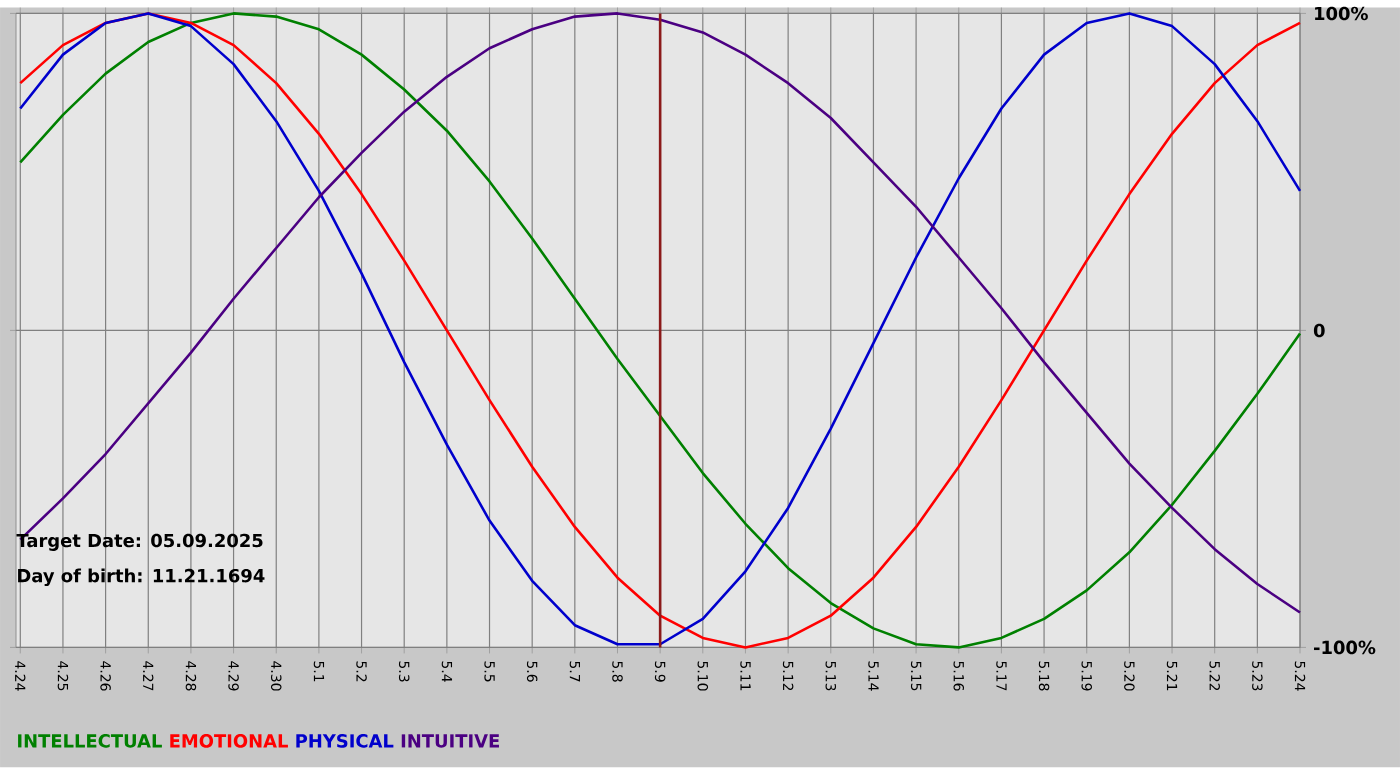 This screenshot has width=1400, height=768. What do you see at coordinates (1345, 647) in the screenshot?
I see `y-tick-label: -100%` at bounding box center [1345, 647].